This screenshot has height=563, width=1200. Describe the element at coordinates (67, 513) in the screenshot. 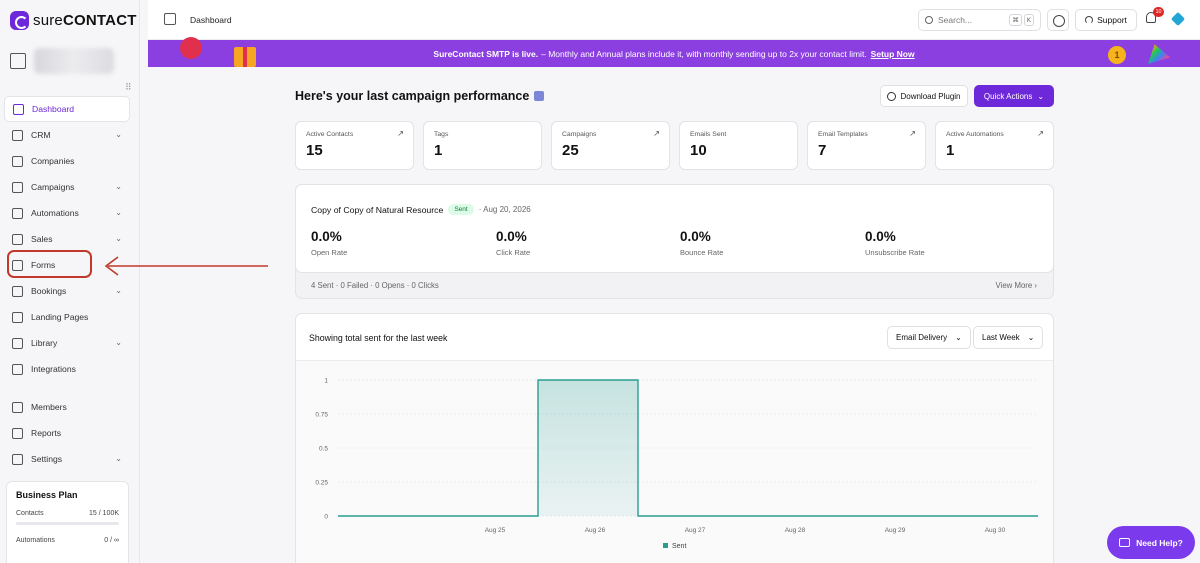

I see `plan-contacts-row: Contacts 15 / 100K` at that location.